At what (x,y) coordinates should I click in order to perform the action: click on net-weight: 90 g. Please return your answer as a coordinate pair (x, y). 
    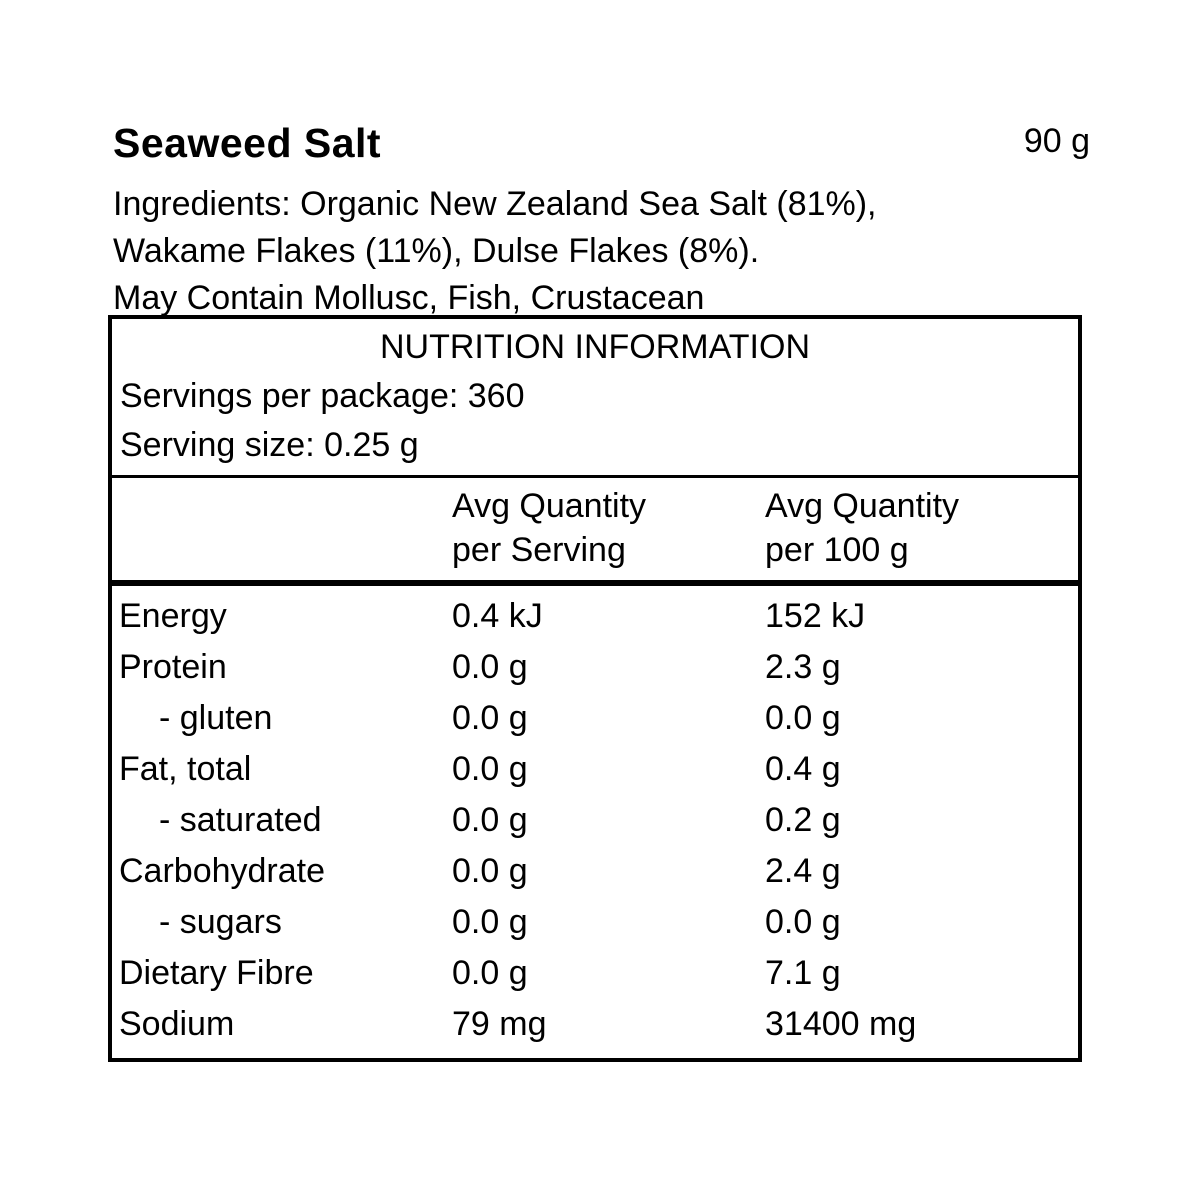
    Looking at the image, I should click on (1056, 141).